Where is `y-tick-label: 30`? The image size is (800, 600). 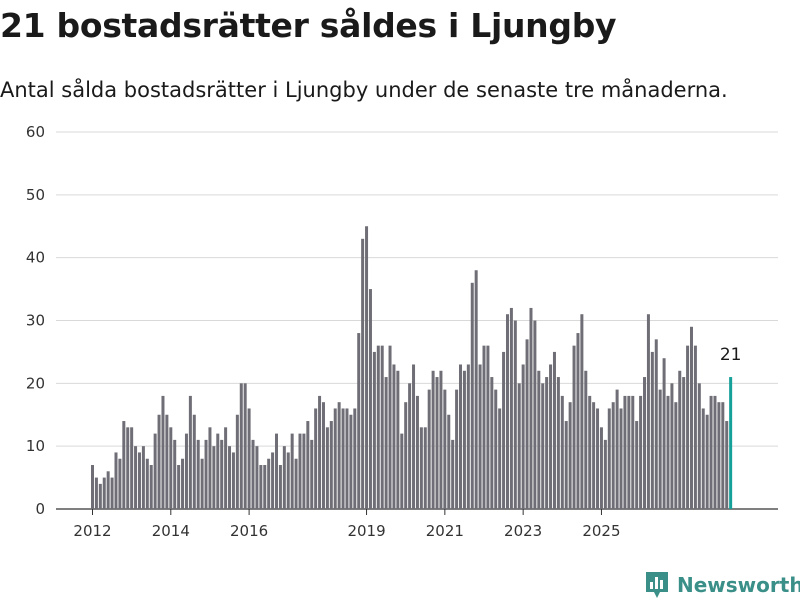 y-tick-label: 30 is located at coordinates (35, 321).